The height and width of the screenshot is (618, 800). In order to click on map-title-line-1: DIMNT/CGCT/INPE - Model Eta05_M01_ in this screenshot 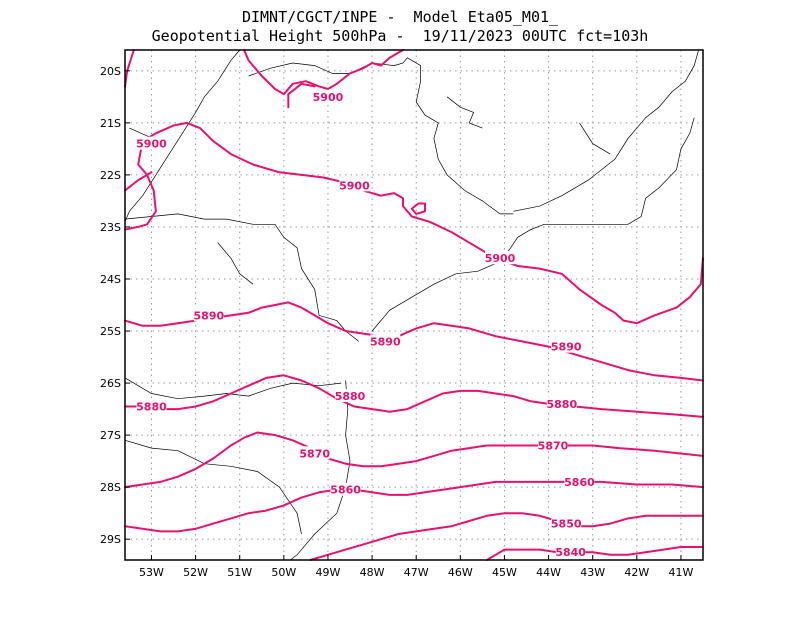, I will do `click(400, 17)`.